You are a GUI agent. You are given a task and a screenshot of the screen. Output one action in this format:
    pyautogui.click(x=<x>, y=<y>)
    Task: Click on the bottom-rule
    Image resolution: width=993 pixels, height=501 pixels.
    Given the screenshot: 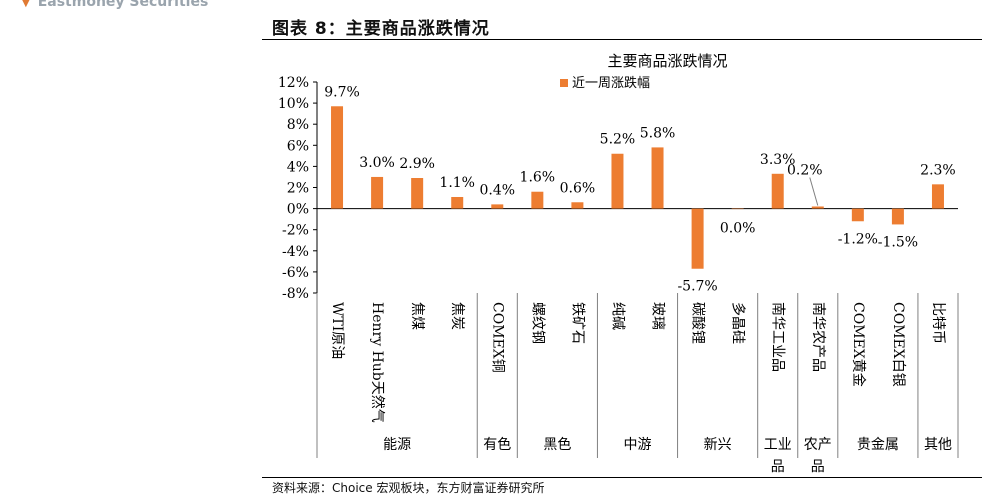 What is the action you would take?
    pyautogui.click(x=622, y=477)
    